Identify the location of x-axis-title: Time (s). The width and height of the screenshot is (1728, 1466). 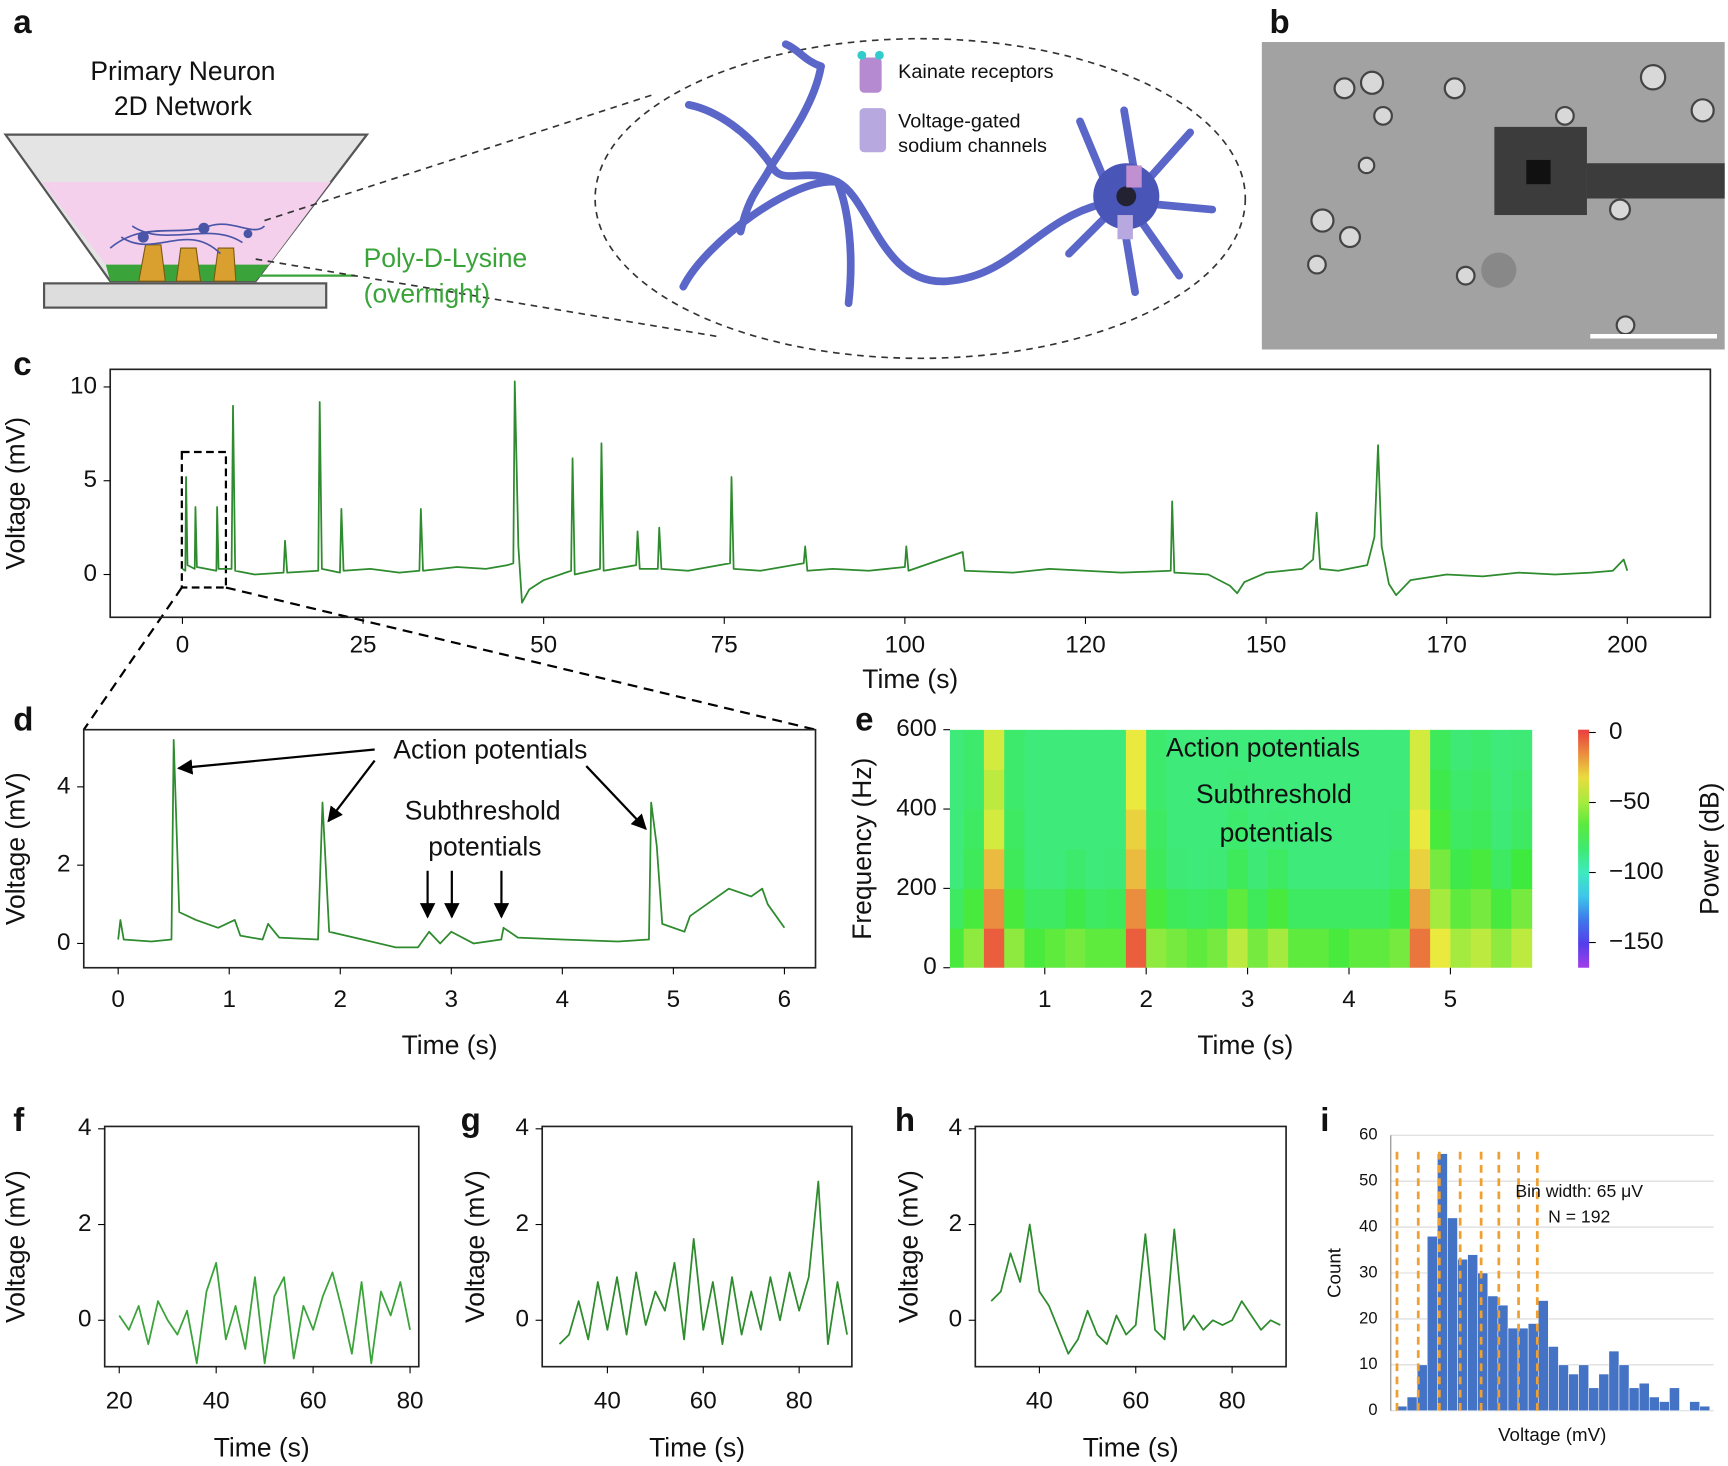
(1131, 1447).